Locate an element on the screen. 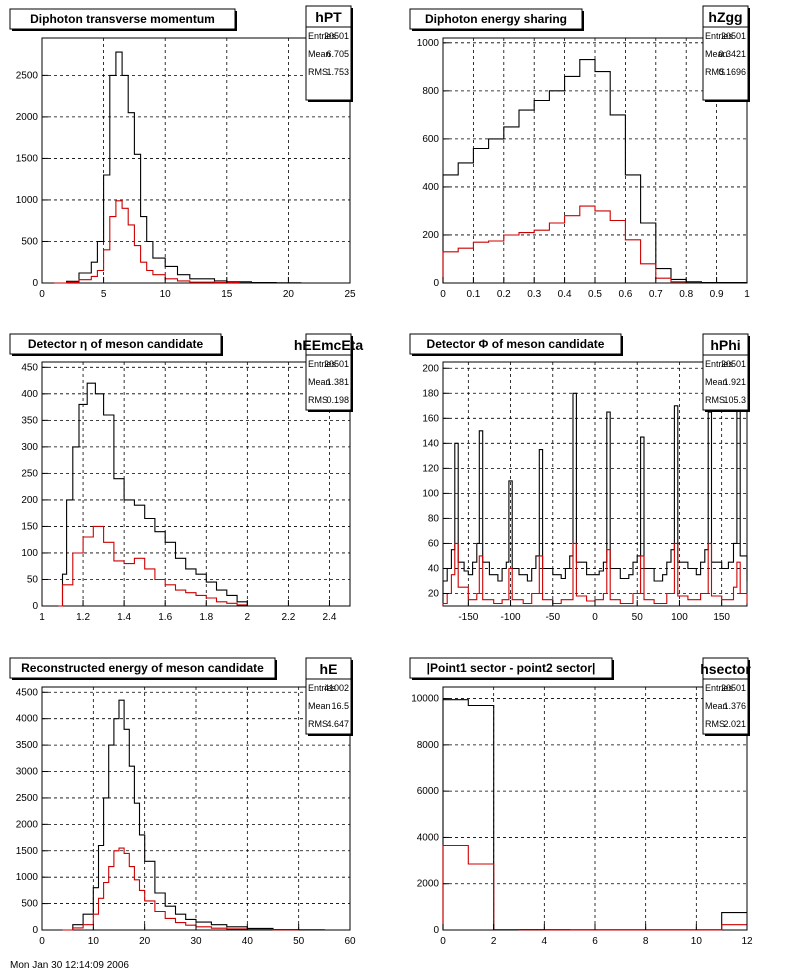 The width and height of the screenshot is (796, 972). y-tick-label: 8000 is located at coordinates (428, 745).